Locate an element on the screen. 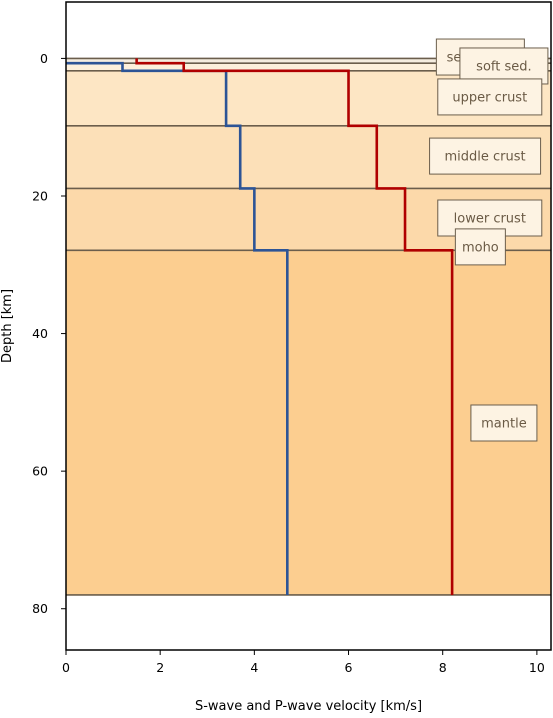  y-tick-label: 60 is located at coordinates (40, 471).